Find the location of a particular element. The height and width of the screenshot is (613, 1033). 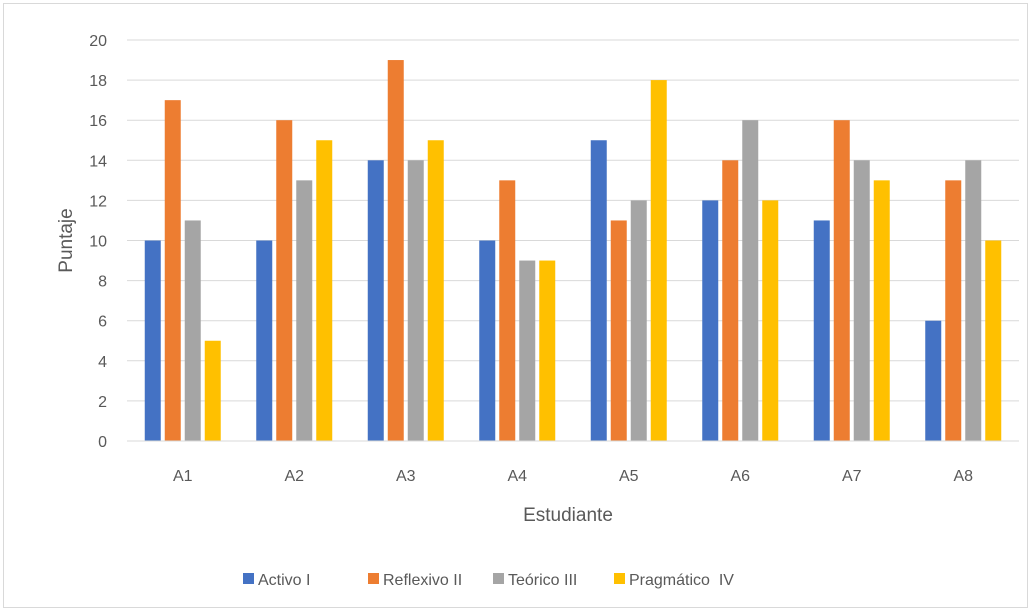

legend-item: Activo I is located at coordinates (276, 580).